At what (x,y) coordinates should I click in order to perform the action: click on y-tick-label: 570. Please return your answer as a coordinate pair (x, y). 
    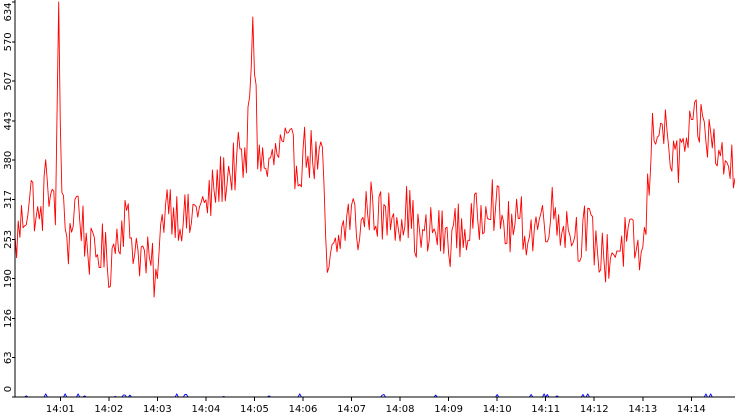
    Looking at the image, I should click on (8, 41).